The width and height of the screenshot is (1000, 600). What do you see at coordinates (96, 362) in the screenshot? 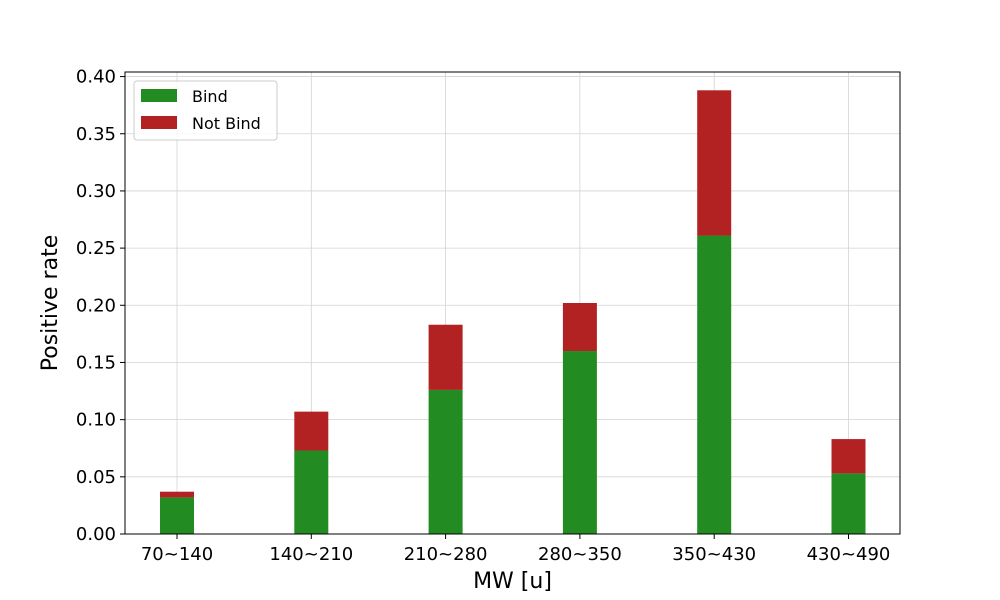
I see `y-tick-label: 0.15` at bounding box center [96, 362].